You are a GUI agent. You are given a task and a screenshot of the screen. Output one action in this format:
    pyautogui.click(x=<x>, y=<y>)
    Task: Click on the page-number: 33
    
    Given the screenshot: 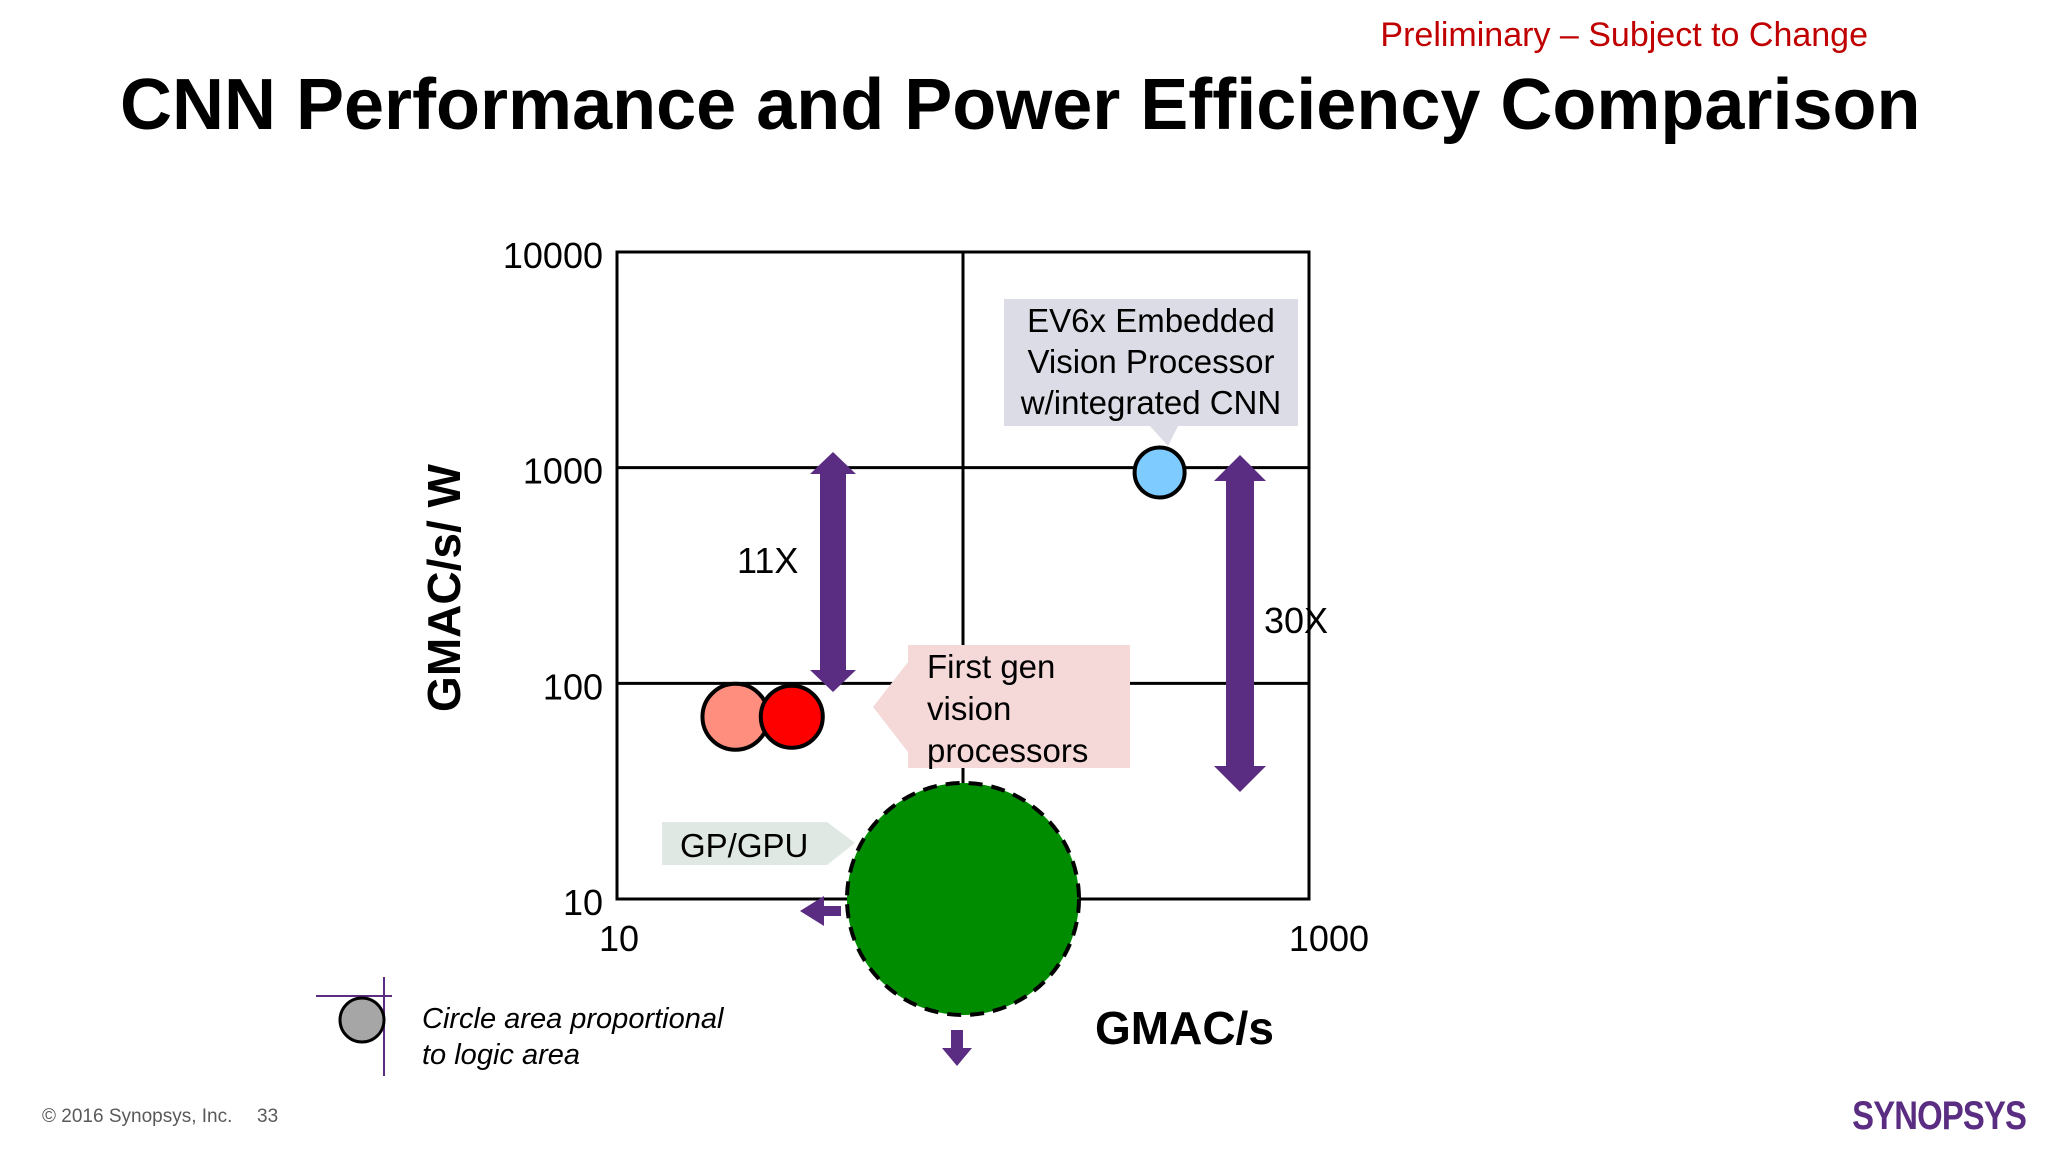 What is the action you would take?
    pyautogui.click(x=268, y=1116)
    